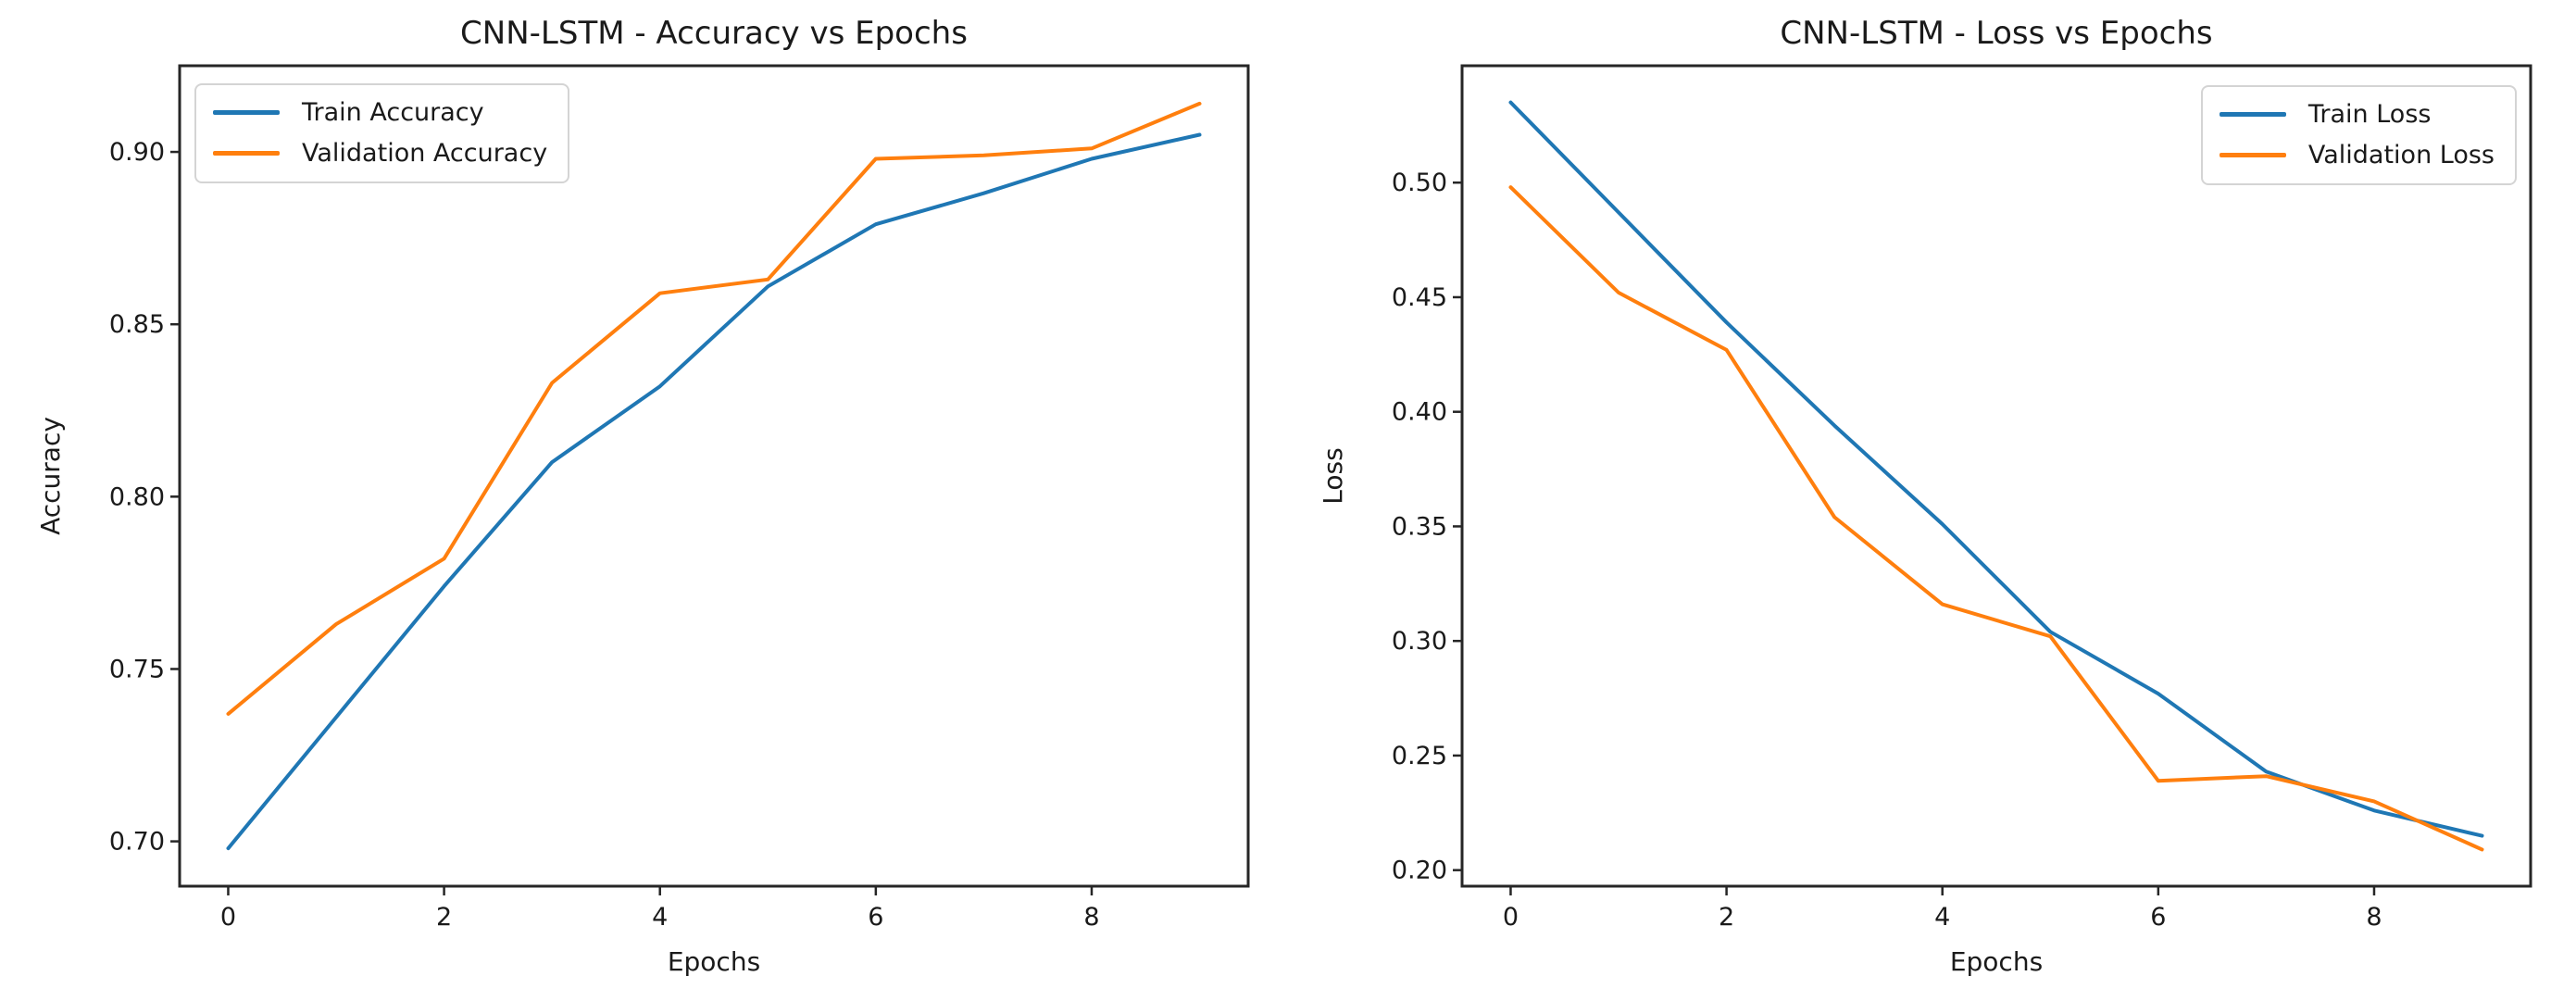  What do you see at coordinates (1419, 412) in the screenshot?
I see `y-tick-label: 0.40` at bounding box center [1419, 412].